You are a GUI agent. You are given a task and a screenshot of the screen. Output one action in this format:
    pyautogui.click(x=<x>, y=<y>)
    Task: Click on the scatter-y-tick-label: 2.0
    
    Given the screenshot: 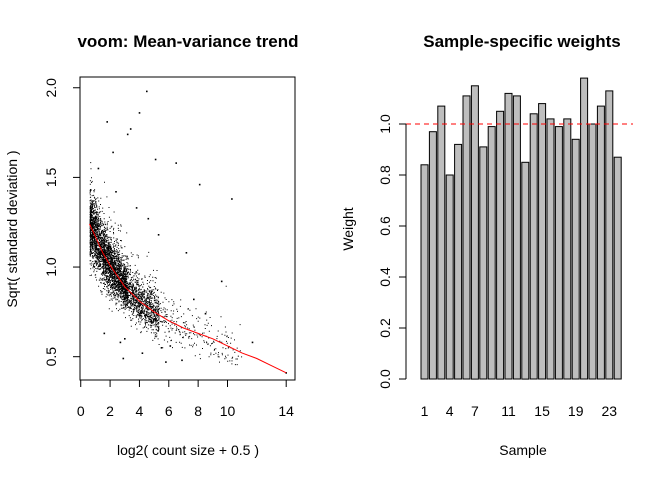 What is the action you would take?
    pyautogui.click(x=51, y=88)
    